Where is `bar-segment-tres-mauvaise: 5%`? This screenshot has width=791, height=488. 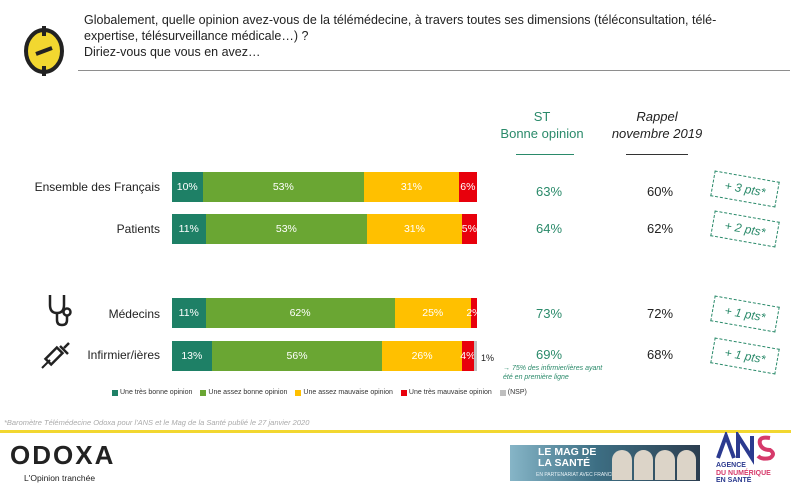 bar-segment-tres-mauvaise: 5% is located at coordinates (469, 229).